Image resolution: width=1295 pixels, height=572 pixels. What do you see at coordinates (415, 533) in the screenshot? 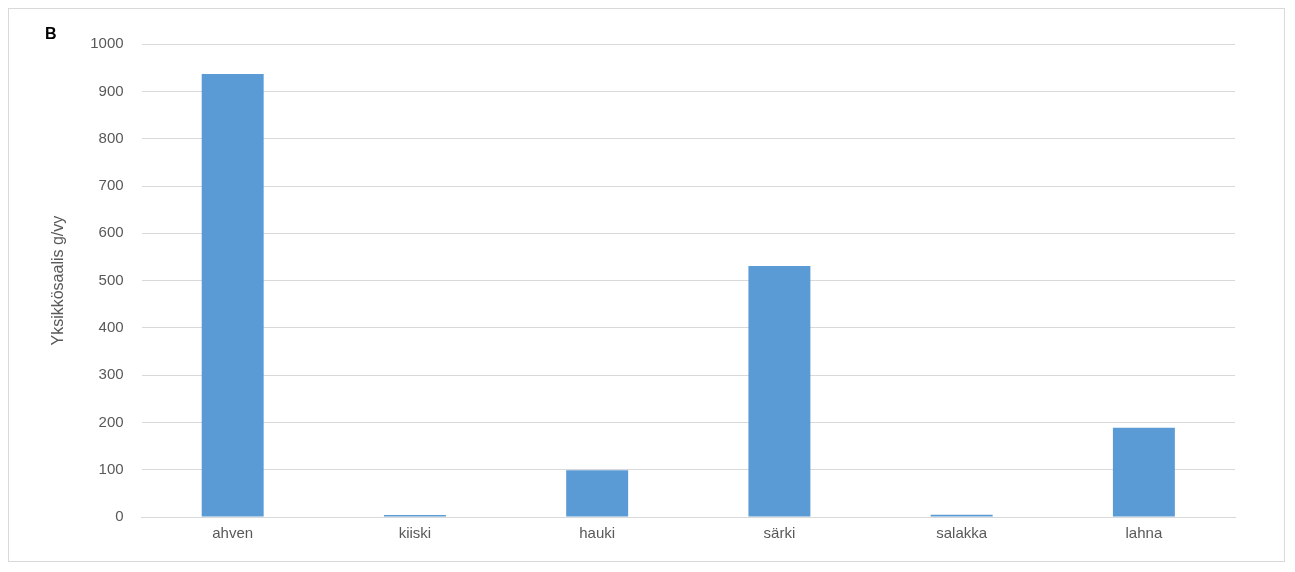
I see `x-tick-label: kiiski` at bounding box center [415, 533].